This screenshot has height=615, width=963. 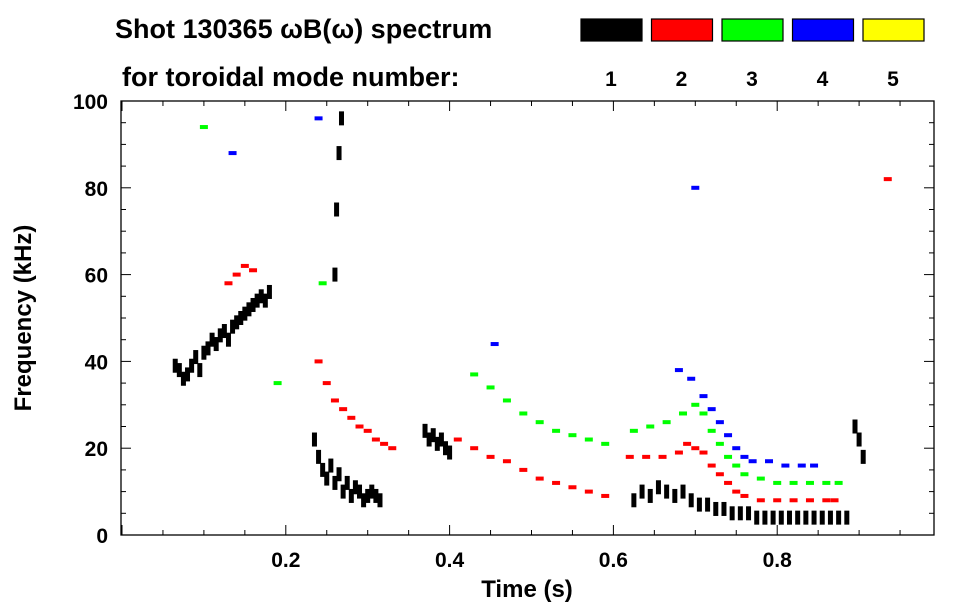 I want to click on y-tick-label: 0, so click(x=102, y=536).